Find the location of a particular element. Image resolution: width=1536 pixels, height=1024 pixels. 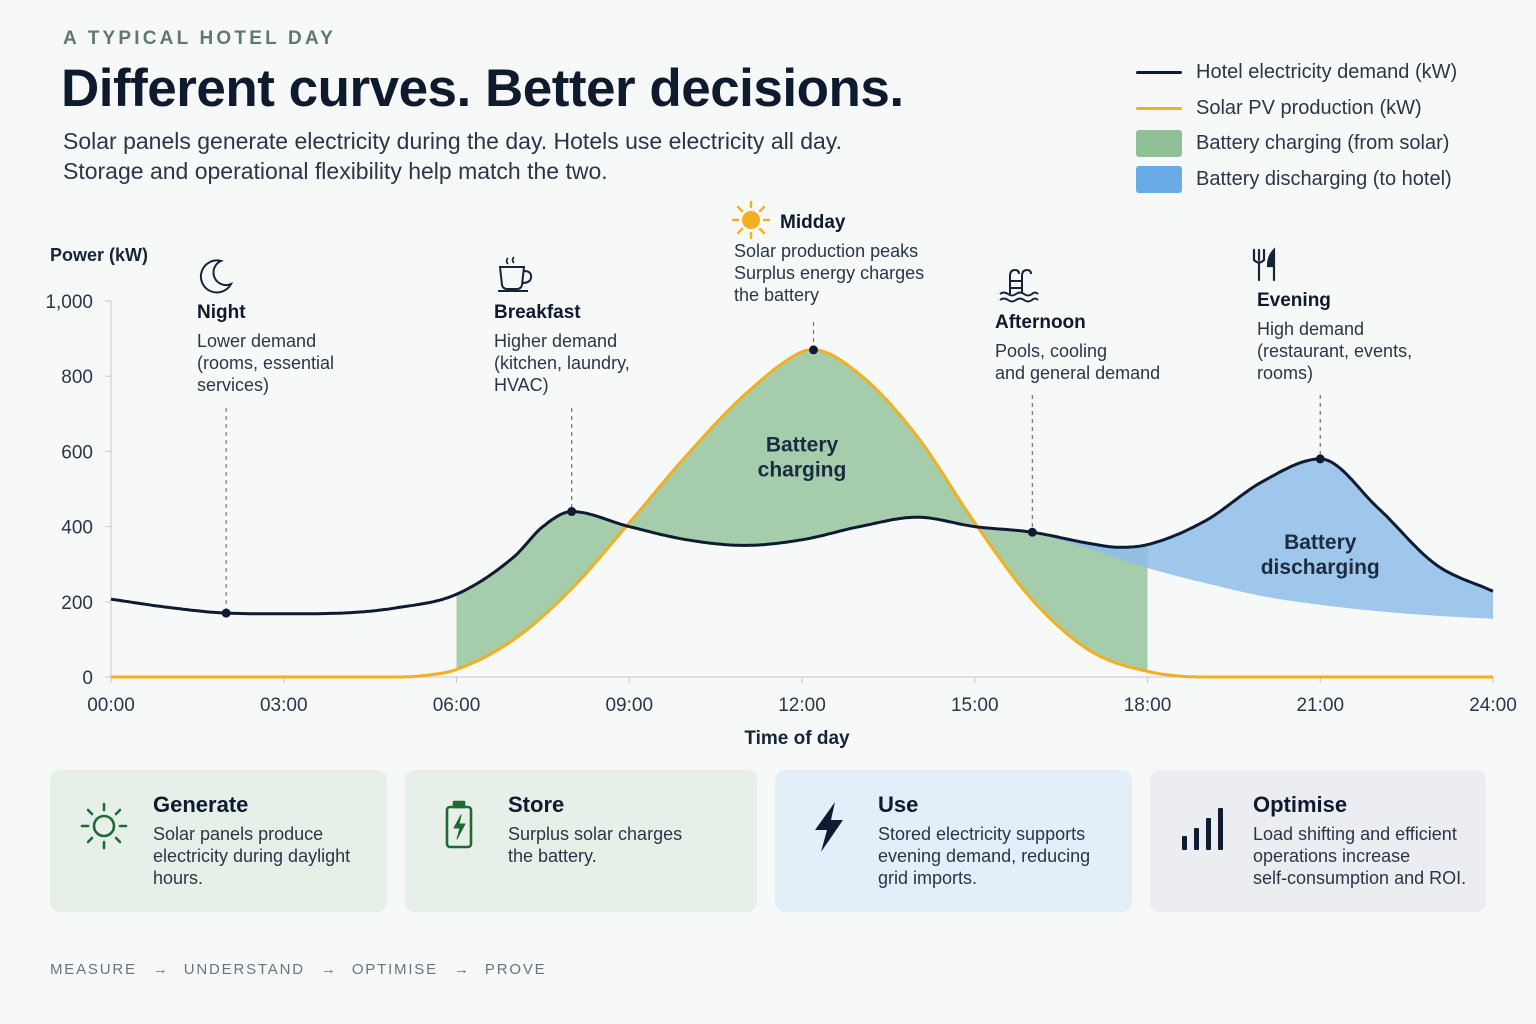

annotation-title-evening: Evening is located at coordinates (1294, 300).